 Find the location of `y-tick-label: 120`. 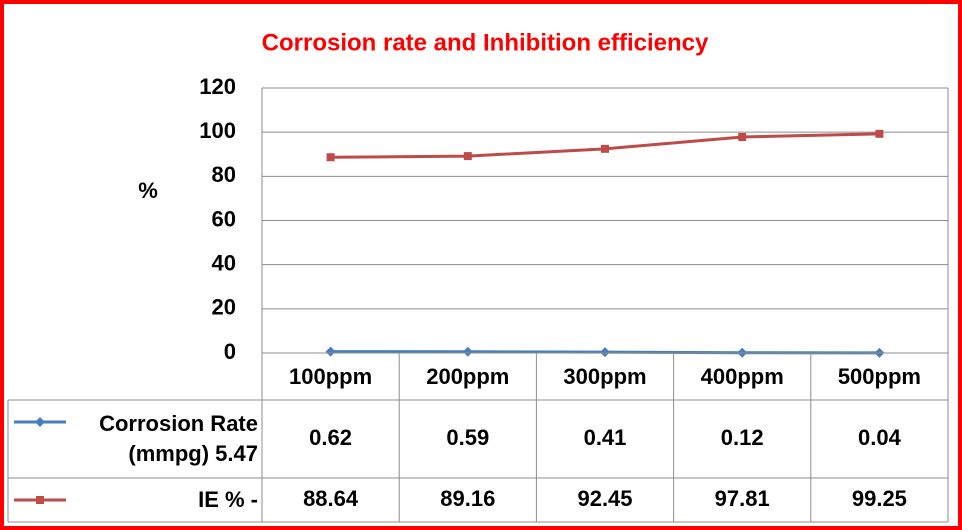

y-tick-label: 120 is located at coordinates (217, 86).